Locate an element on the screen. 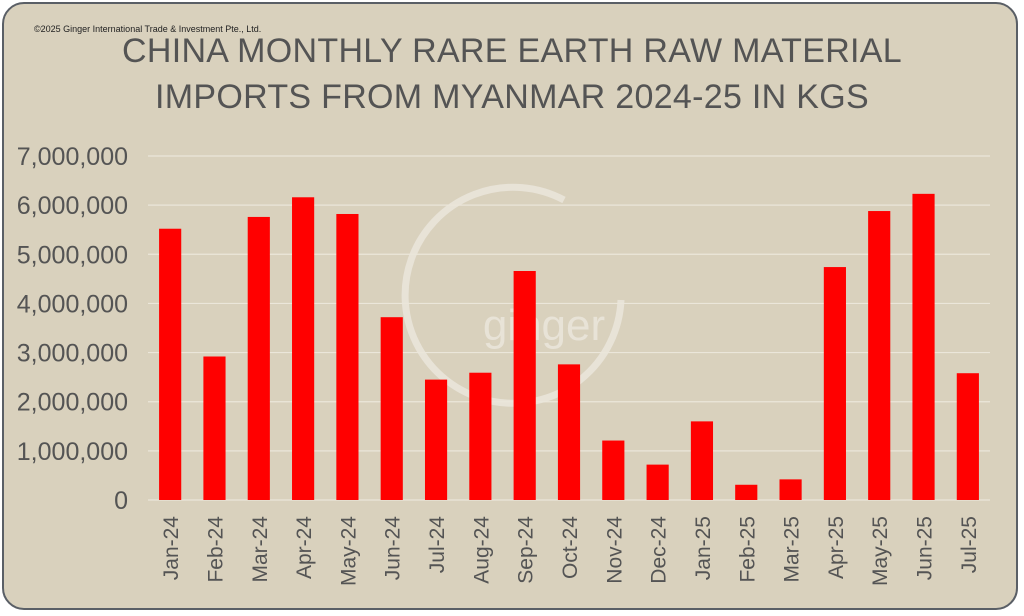 The width and height of the screenshot is (1024, 616). watermark-logo: ginger is located at coordinates (513, 295).